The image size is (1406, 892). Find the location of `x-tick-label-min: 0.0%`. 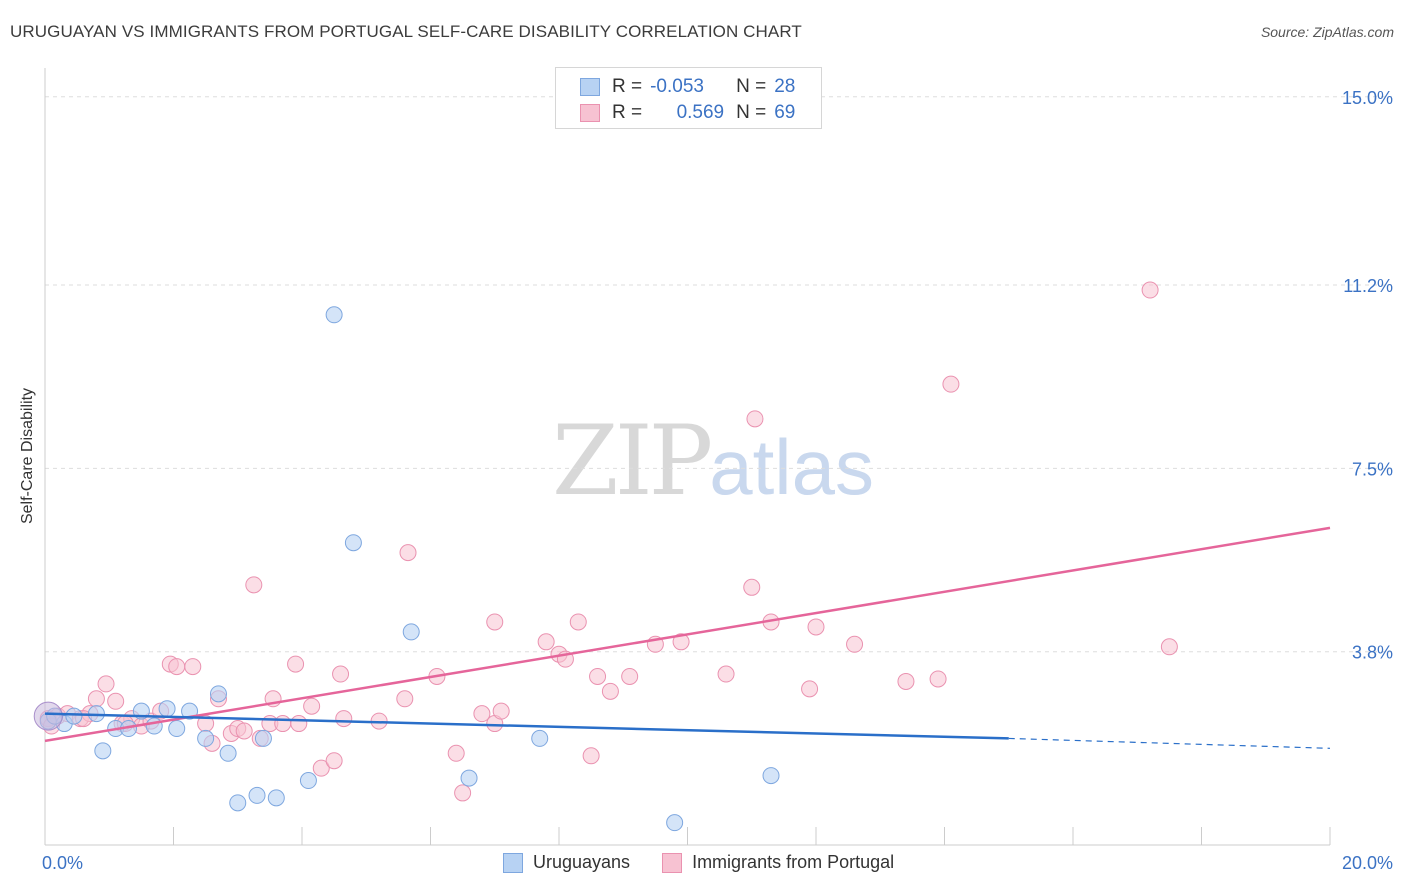

x-tick-label-min: 0.0% is located at coordinates (62, 863).